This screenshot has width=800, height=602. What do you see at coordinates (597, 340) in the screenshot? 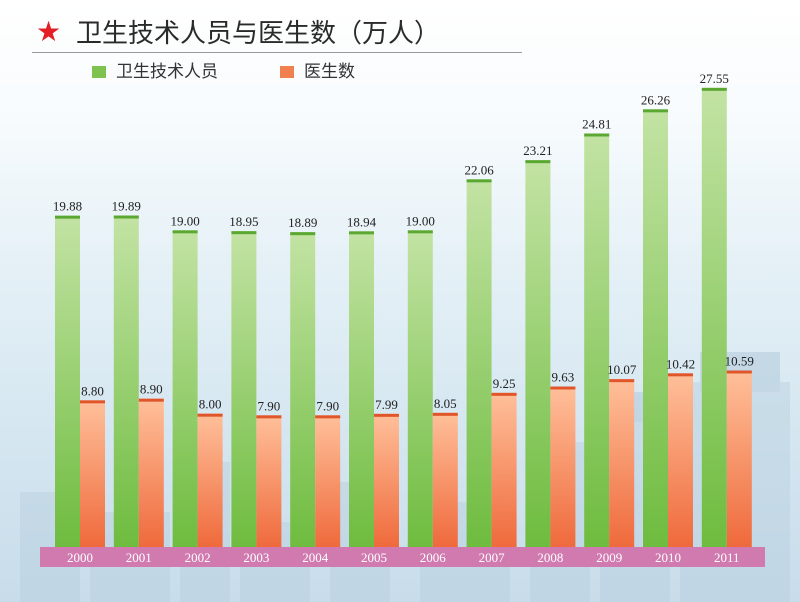
I see `bar-health-workers-2009` at bounding box center [597, 340].